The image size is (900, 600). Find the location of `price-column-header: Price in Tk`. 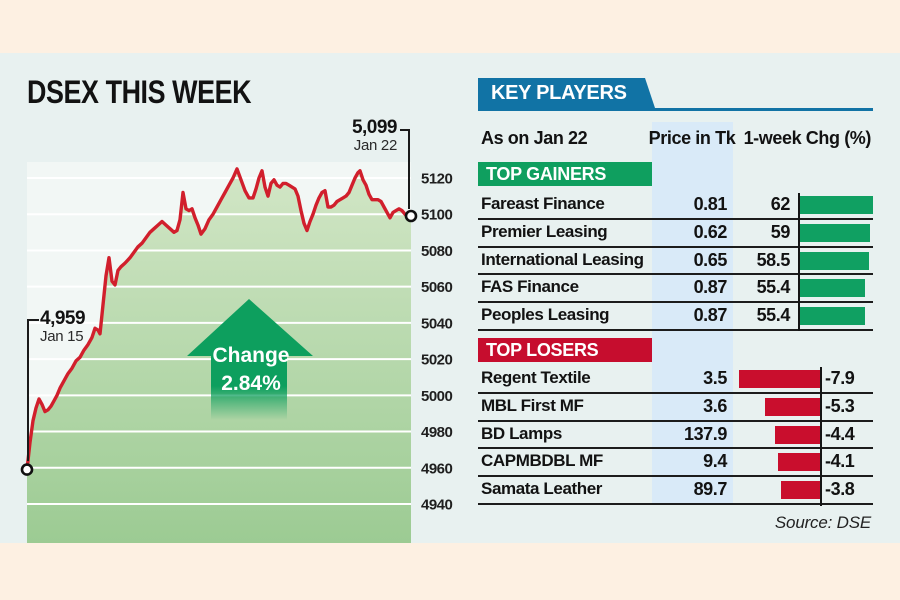

price-column-header: Price in Tk is located at coordinates (692, 138).